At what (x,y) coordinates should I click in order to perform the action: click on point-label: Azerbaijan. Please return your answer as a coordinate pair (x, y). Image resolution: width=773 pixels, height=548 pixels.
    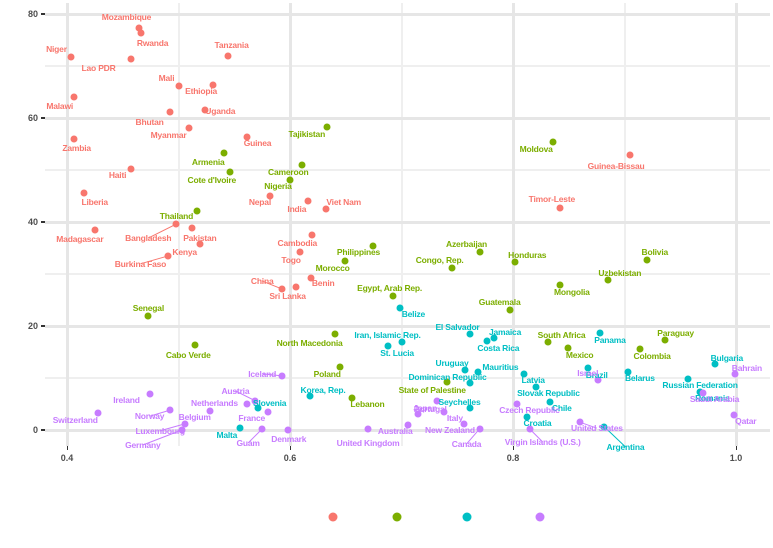
    Looking at the image, I should click on (467, 244).